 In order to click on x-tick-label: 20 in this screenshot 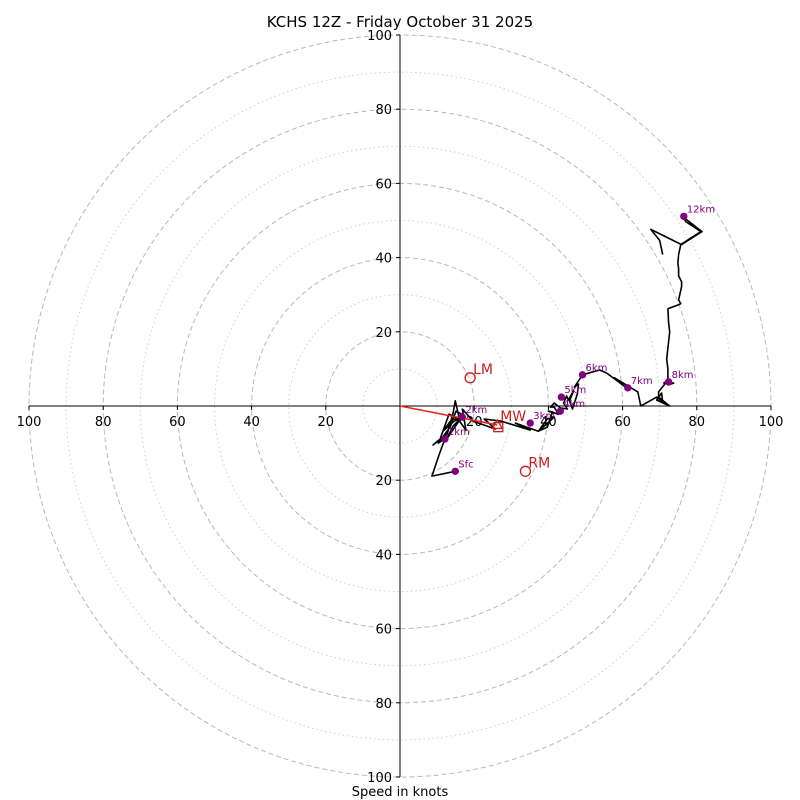, I will do `click(326, 422)`.